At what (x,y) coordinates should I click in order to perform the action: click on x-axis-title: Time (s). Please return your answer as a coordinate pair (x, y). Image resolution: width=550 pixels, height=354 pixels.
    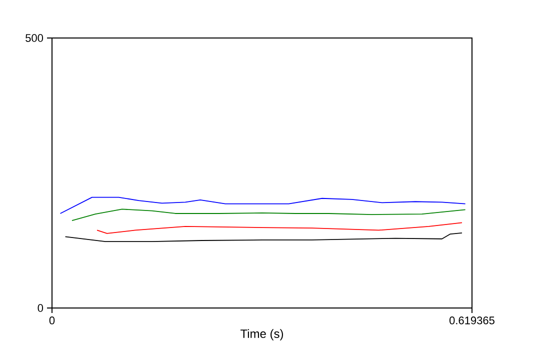
    Looking at the image, I should click on (262, 334).